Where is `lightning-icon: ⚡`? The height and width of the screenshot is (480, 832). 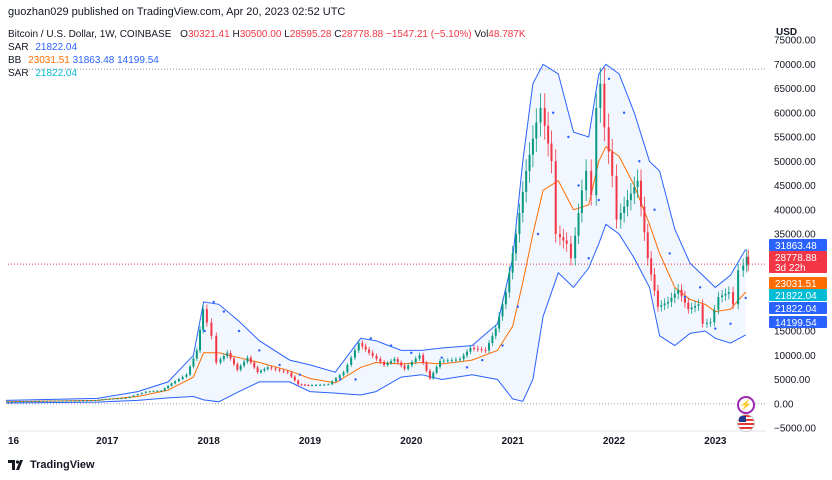
lightning-icon: ⚡ is located at coordinates (746, 405).